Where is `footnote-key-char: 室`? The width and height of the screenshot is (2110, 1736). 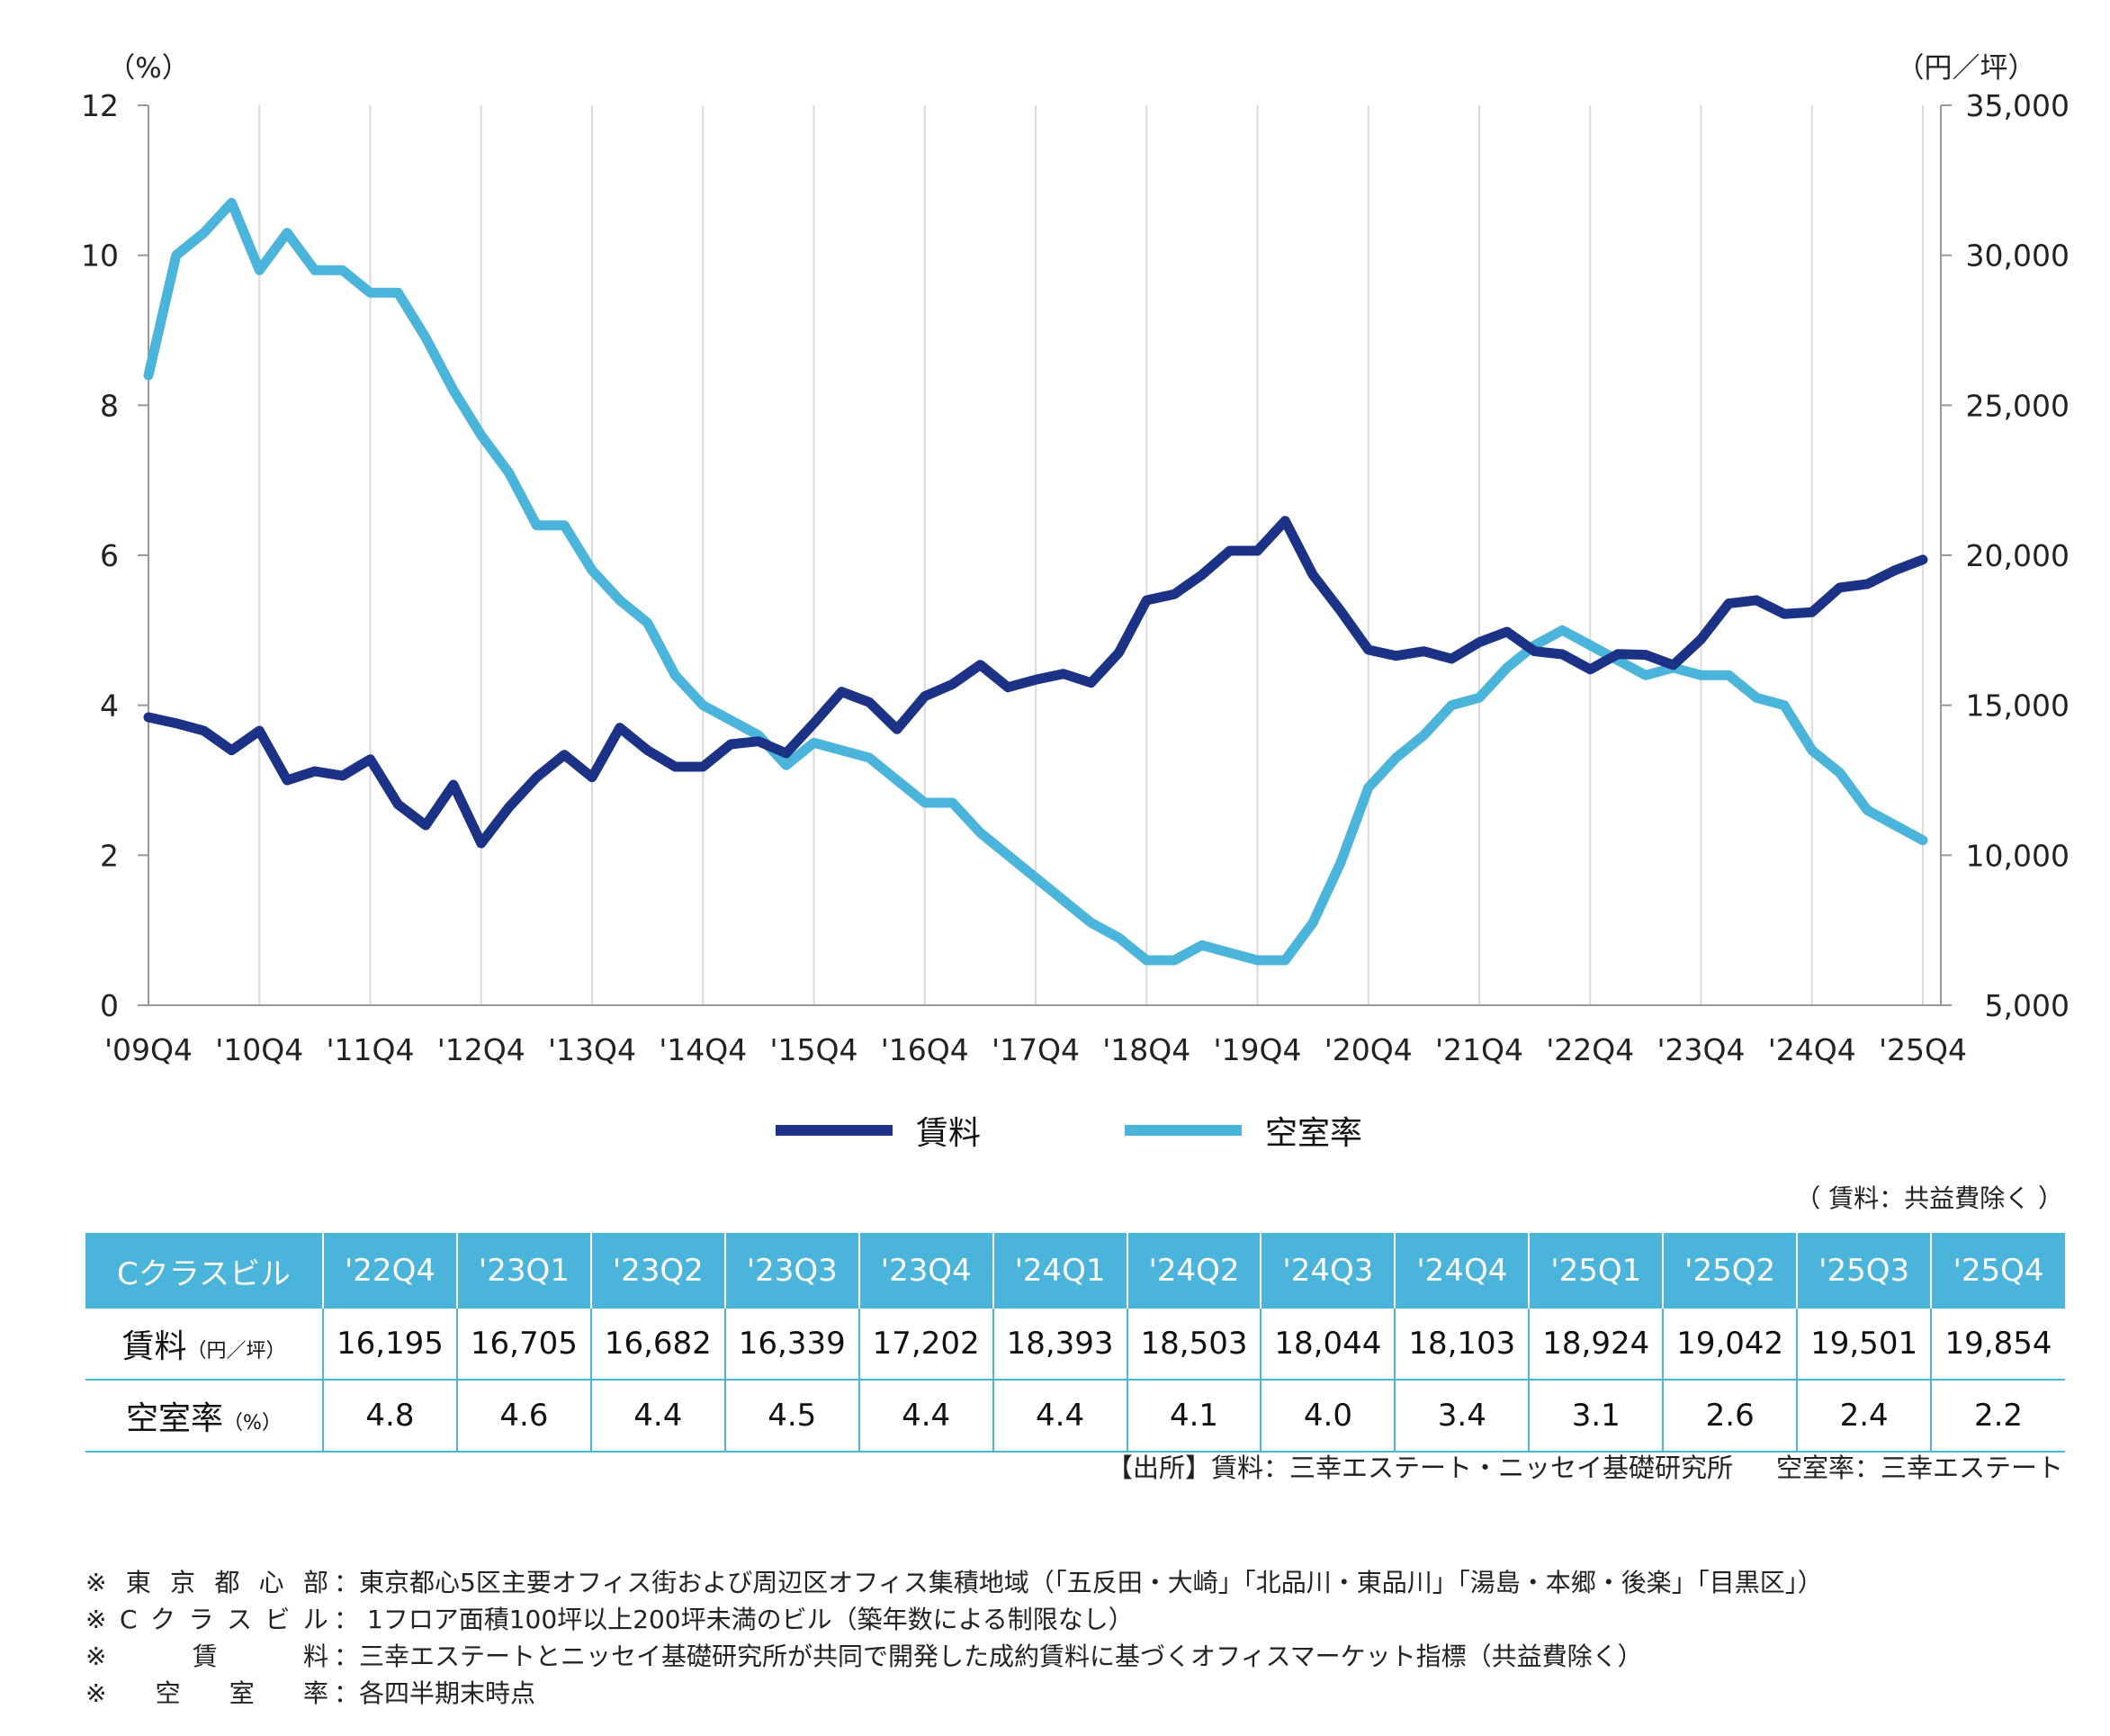 footnote-key-char: 室 is located at coordinates (242, 1693).